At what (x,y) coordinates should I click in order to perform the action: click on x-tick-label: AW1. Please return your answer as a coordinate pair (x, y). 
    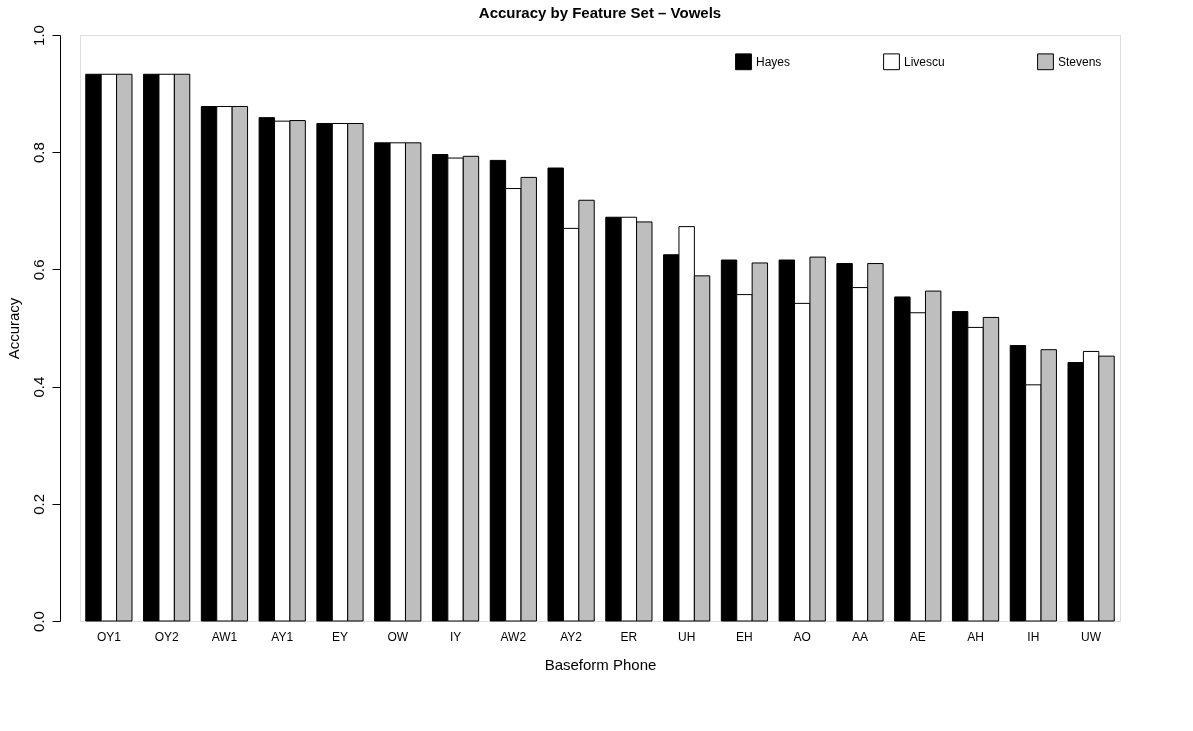
    Looking at the image, I should click on (224, 636).